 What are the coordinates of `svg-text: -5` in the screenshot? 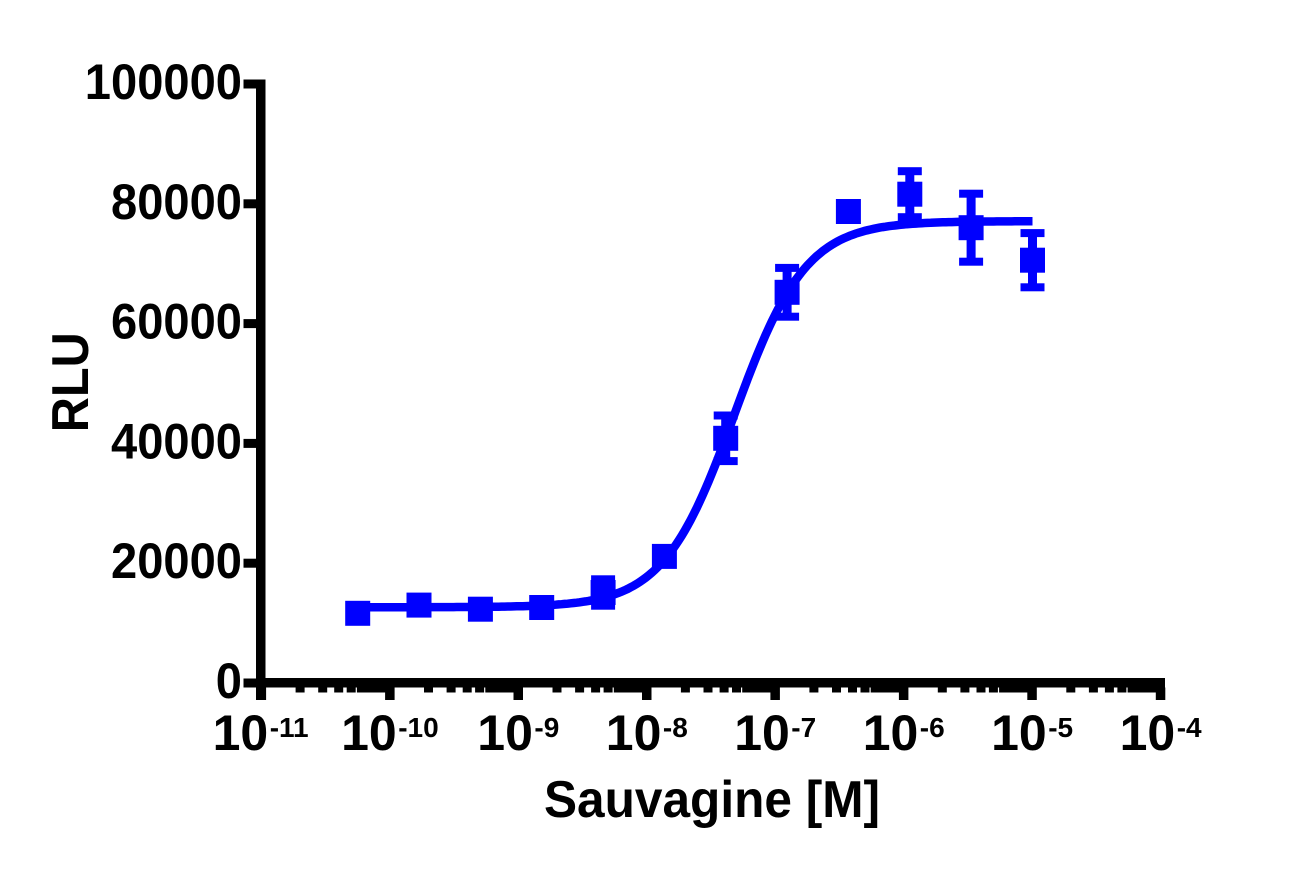 It's located at (1060, 727).